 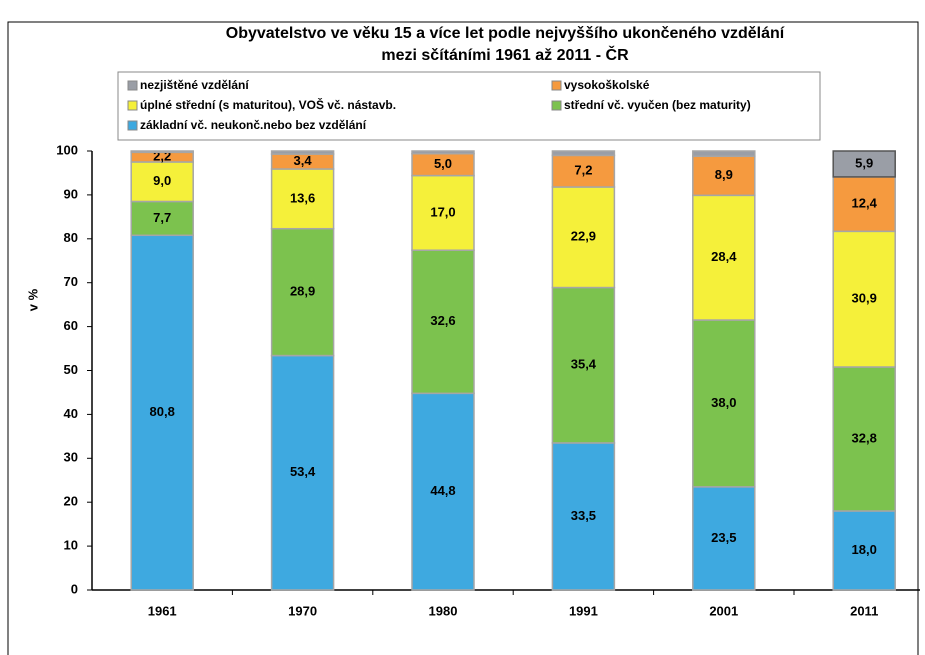 I want to click on legend-label: základní vč. neukonč.nebo bez vzdělání, so click(x=253, y=125).